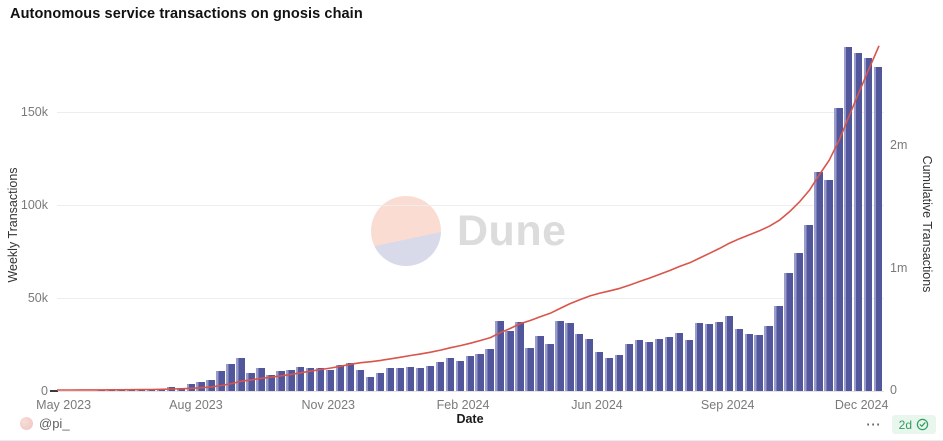  What do you see at coordinates (927, 224) in the screenshot?
I see `y-axis-title-right: Cumulative Transactions` at bounding box center [927, 224].